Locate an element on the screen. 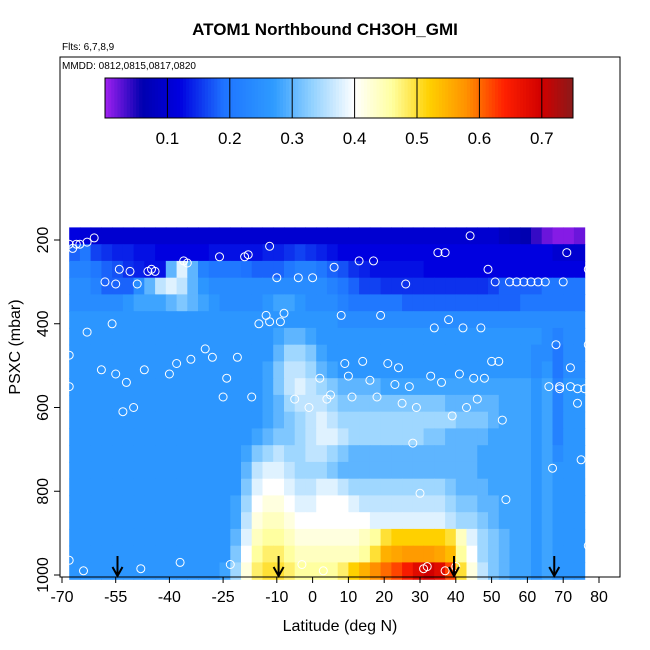  x-tick-label: -70 is located at coordinates (61, 597).